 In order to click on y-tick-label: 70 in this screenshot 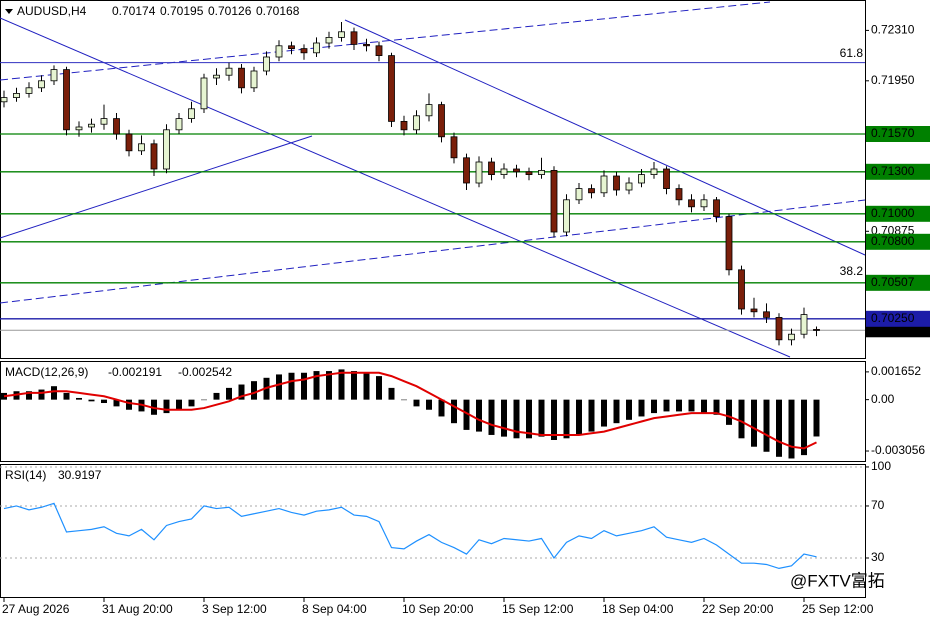, I will do `click(878, 505)`.